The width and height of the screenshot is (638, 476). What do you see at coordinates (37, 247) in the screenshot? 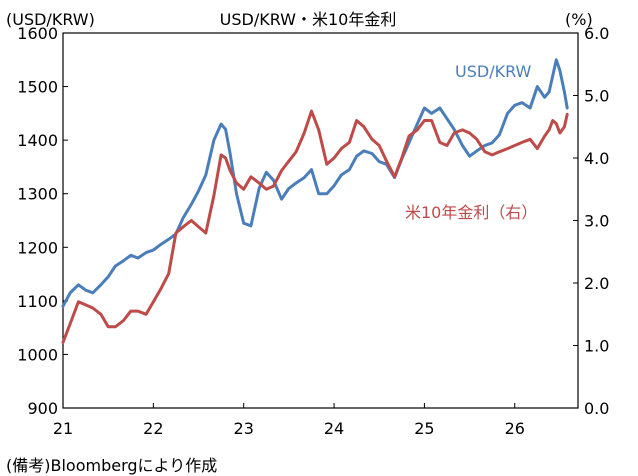
I see `left-tick-label: 1200` at bounding box center [37, 247].